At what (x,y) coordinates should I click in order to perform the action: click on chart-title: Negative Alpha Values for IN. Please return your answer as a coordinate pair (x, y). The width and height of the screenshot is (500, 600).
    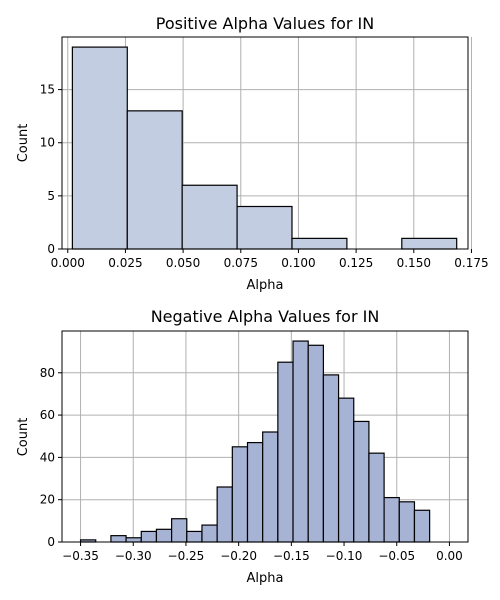
    Looking at the image, I should click on (265, 316).